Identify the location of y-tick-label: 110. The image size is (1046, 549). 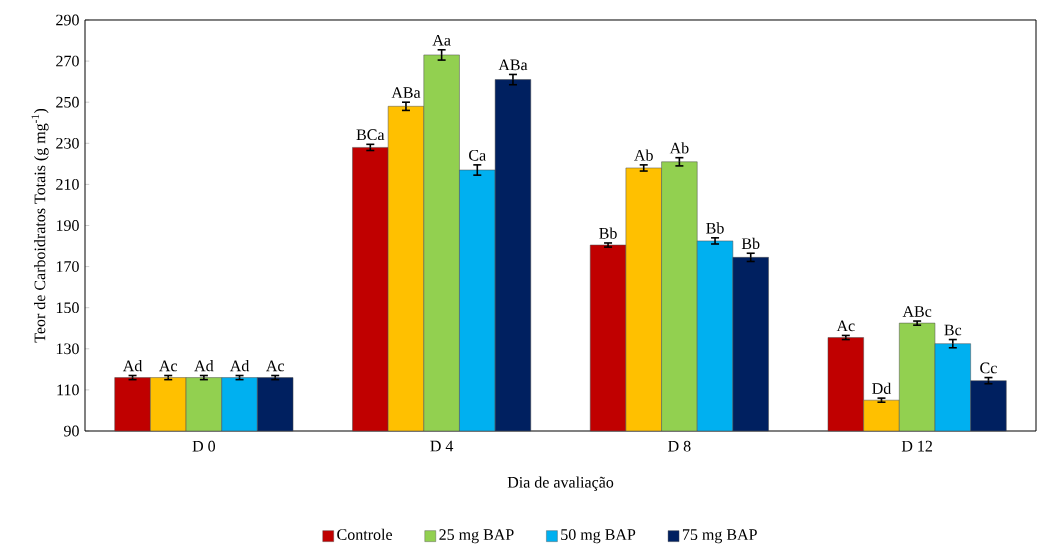
(68, 390).